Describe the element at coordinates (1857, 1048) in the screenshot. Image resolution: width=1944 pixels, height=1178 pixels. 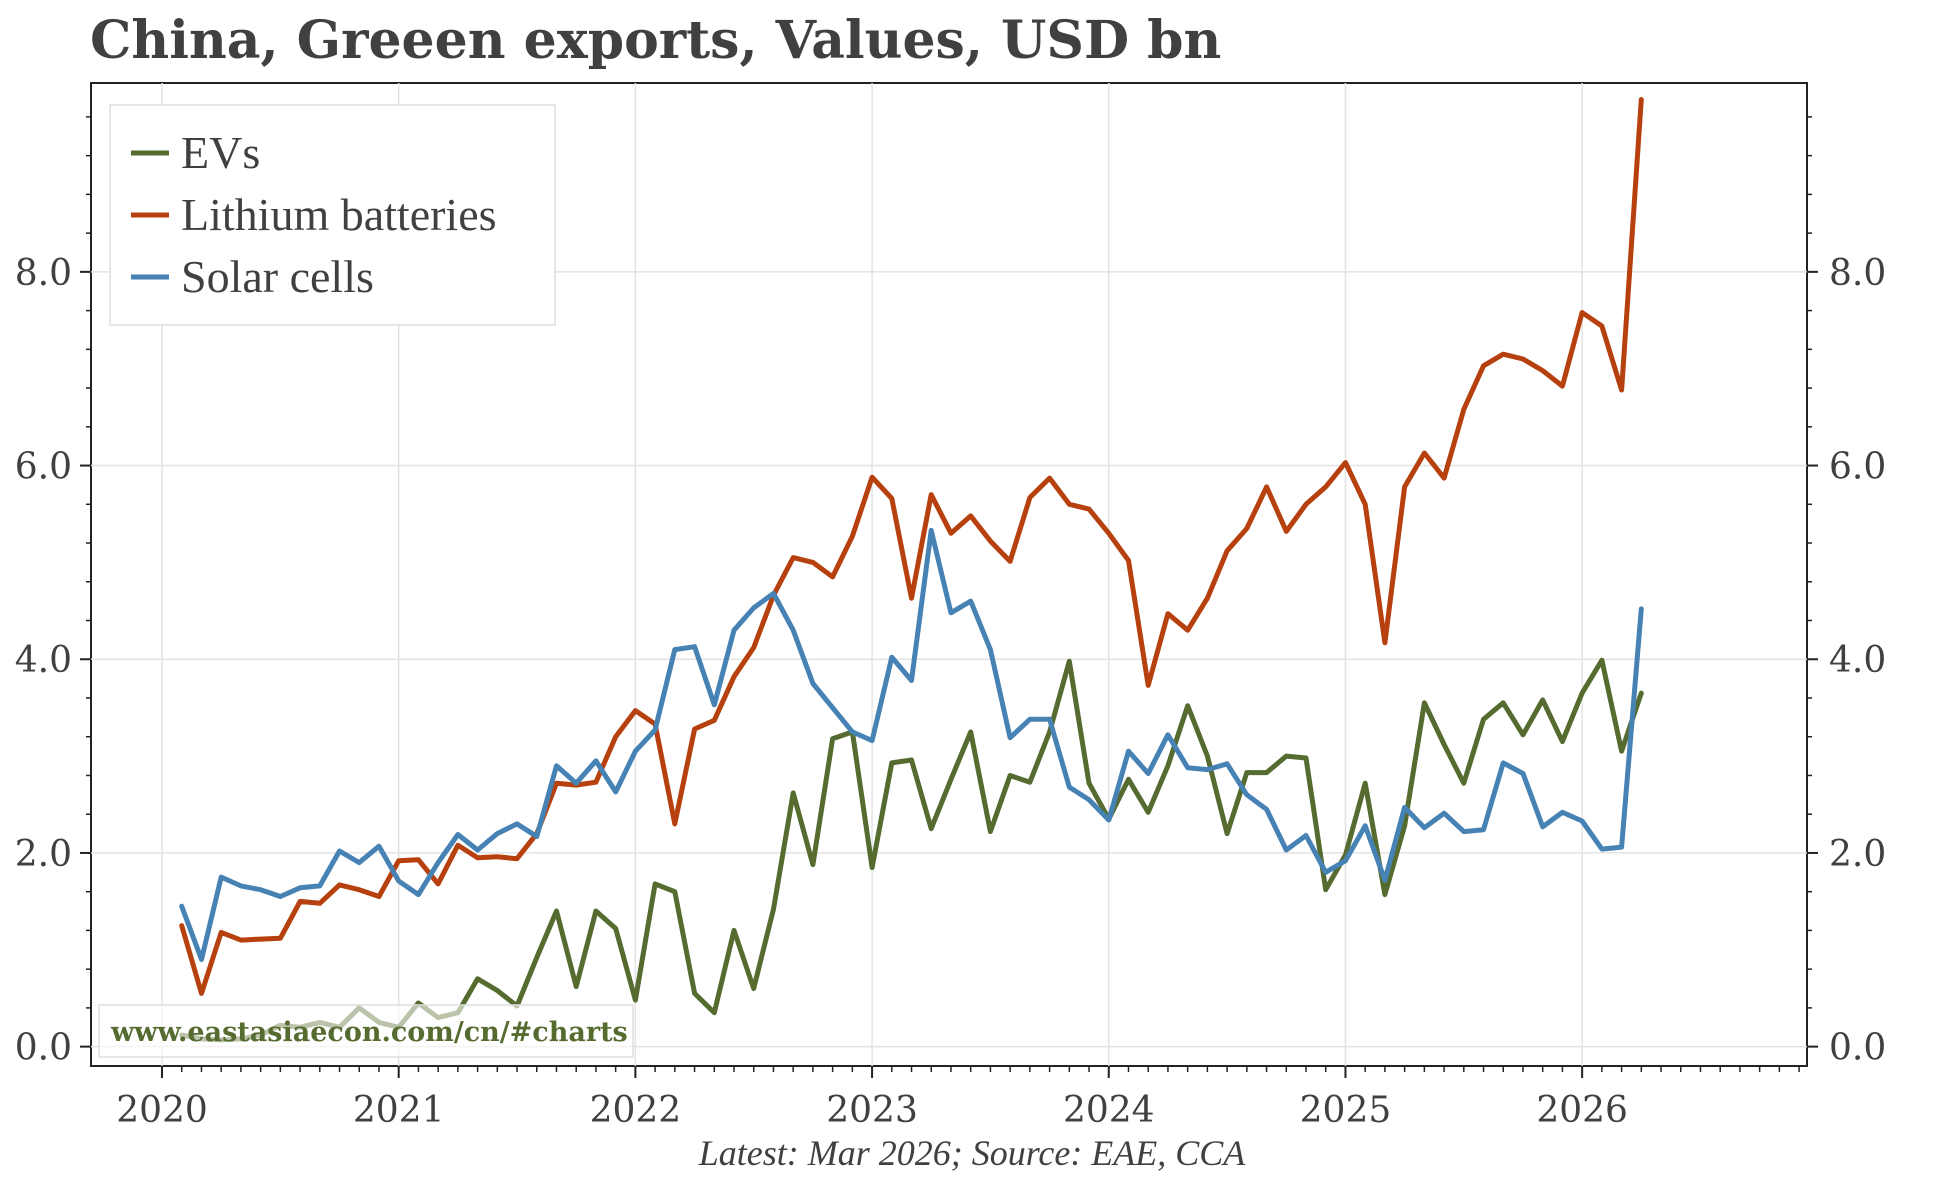
I see `y-tick-label-right: 0.0` at that location.